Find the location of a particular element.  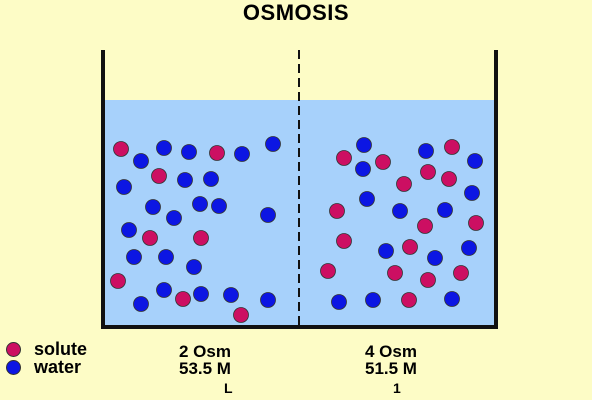

right-side-osmolarity: 4 Osm is located at coordinates (391, 351).